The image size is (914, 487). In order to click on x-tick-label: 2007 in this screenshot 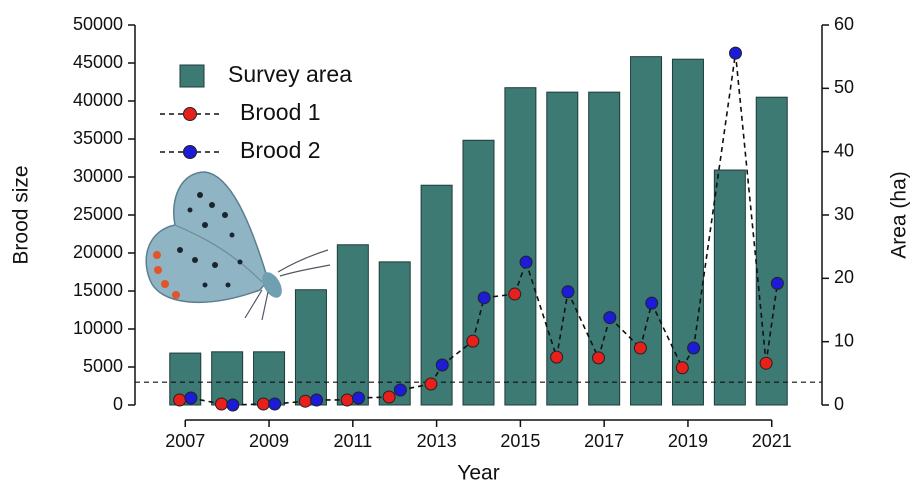, I will do `click(185, 441)`.